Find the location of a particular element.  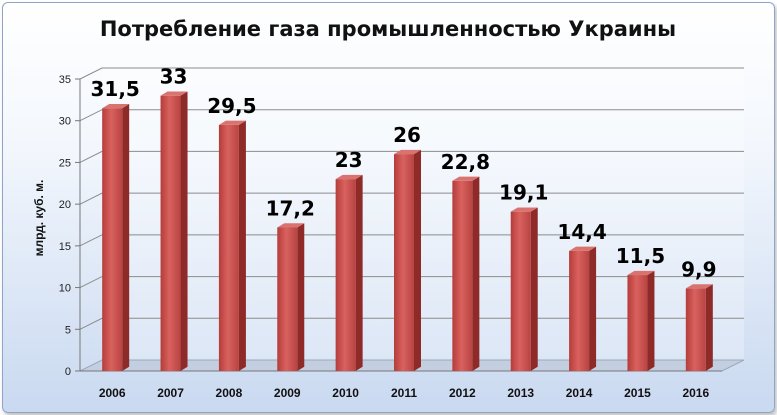

y-tick-label: 20 is located at coordinates (65, 205).